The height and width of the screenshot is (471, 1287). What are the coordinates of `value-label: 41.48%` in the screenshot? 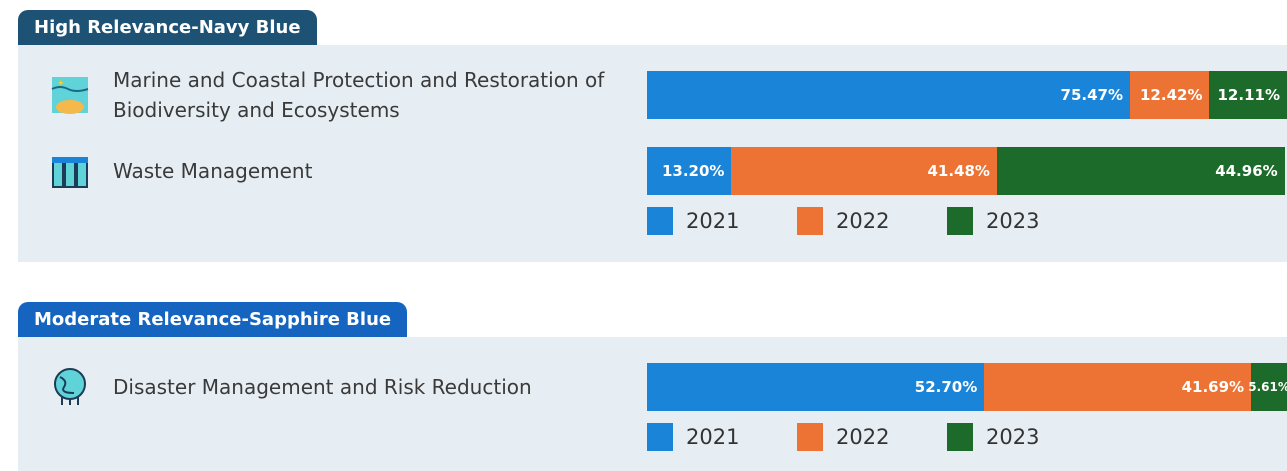 It's located at (958, 171).